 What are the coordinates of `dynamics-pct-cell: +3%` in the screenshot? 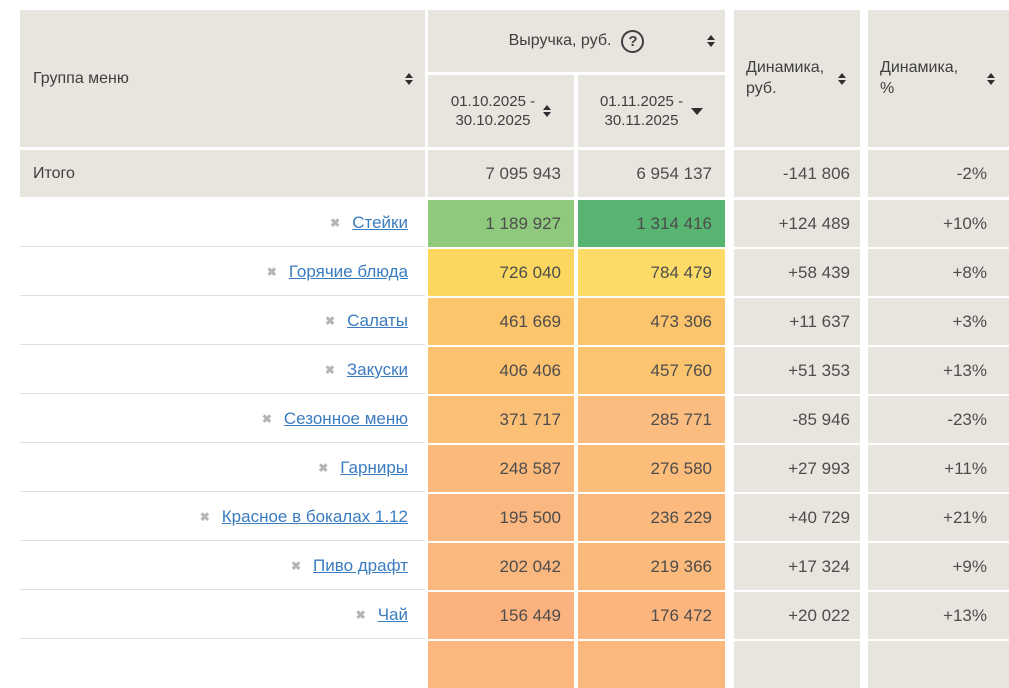 It's located at (938, 321).